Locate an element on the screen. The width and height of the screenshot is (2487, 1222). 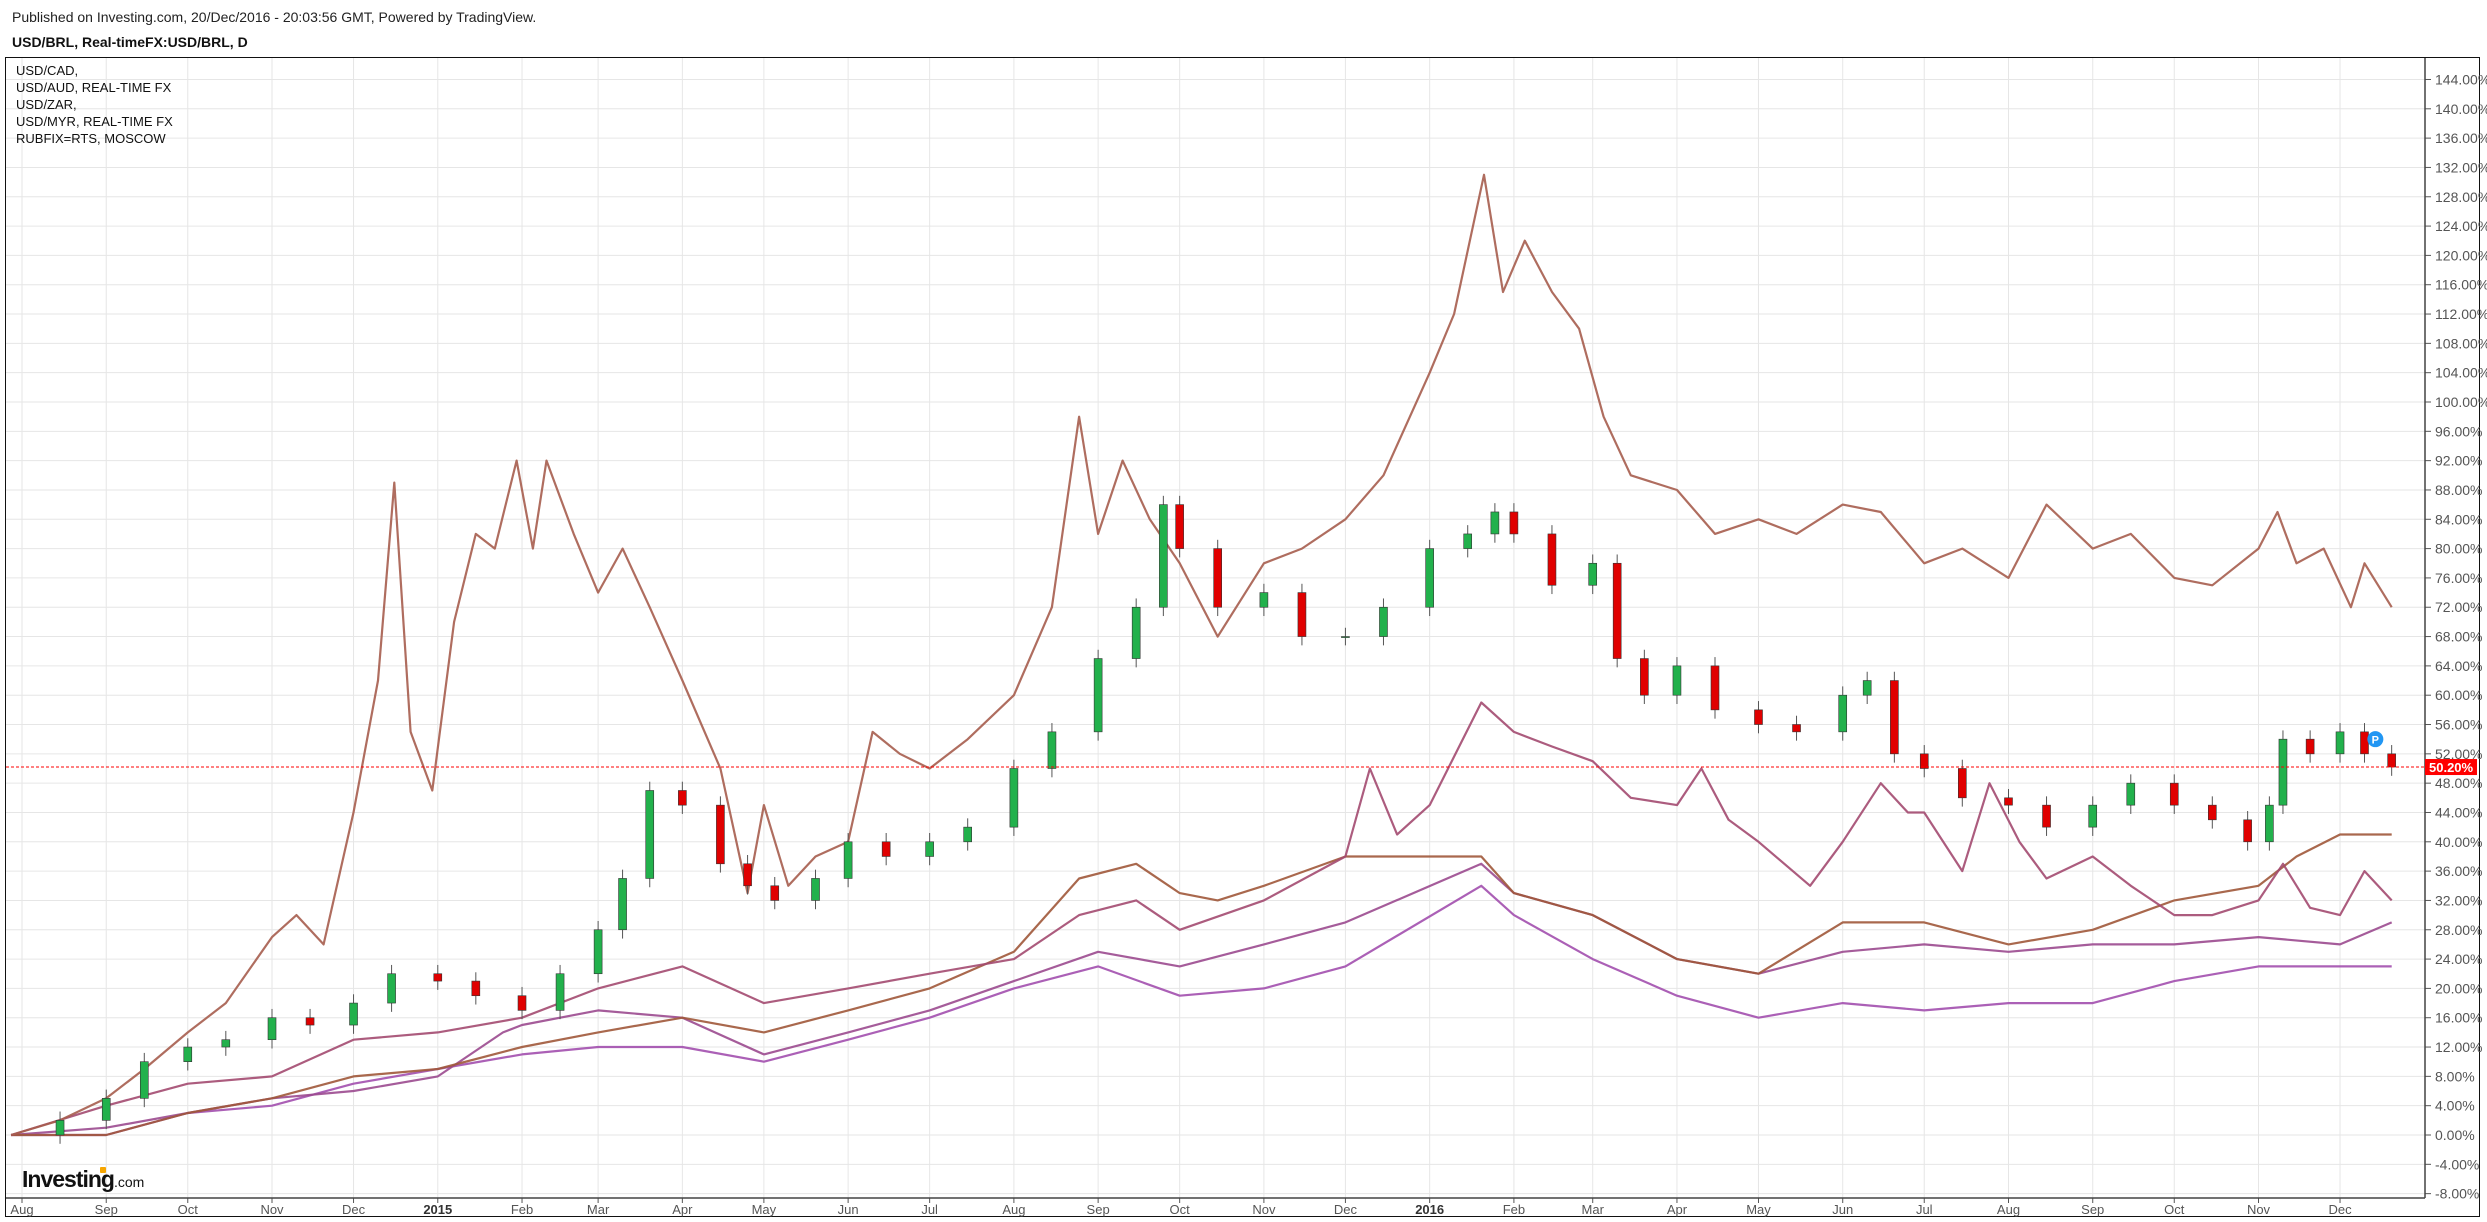
y-tick-label: 96.00% is located at coordinates (2458, 431).